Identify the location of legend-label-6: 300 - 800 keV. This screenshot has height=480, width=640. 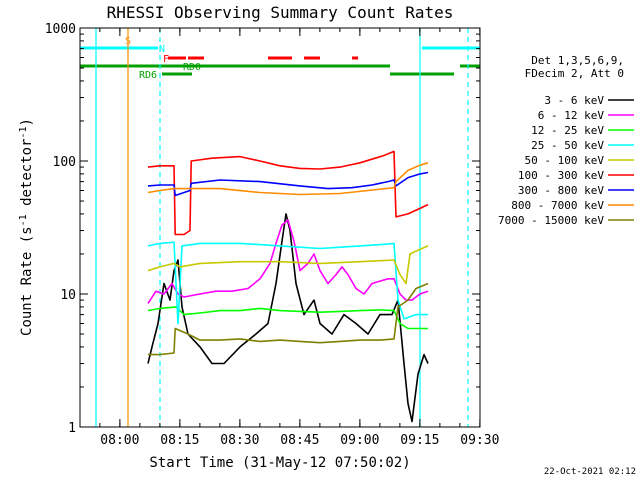
(561, 190).